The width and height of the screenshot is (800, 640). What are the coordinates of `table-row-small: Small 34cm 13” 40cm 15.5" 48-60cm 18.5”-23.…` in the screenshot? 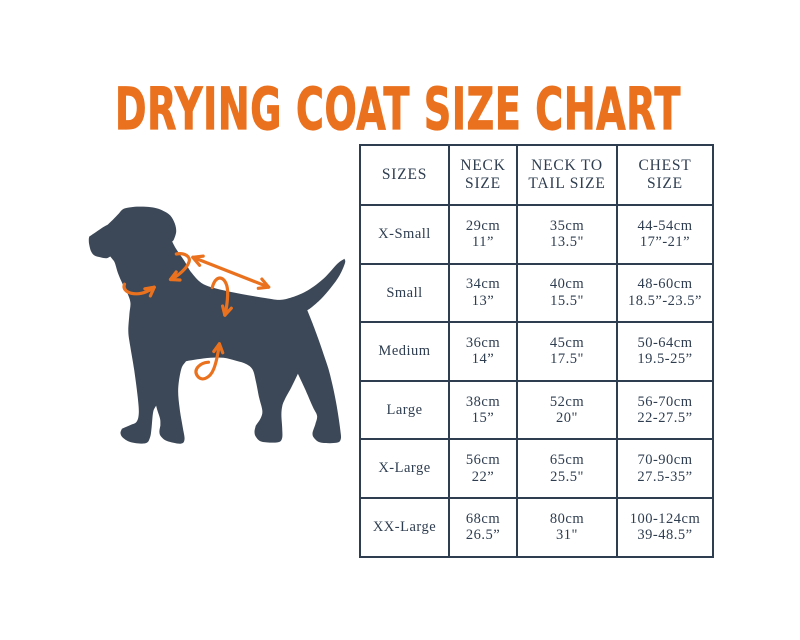 It's located at (536, 293).